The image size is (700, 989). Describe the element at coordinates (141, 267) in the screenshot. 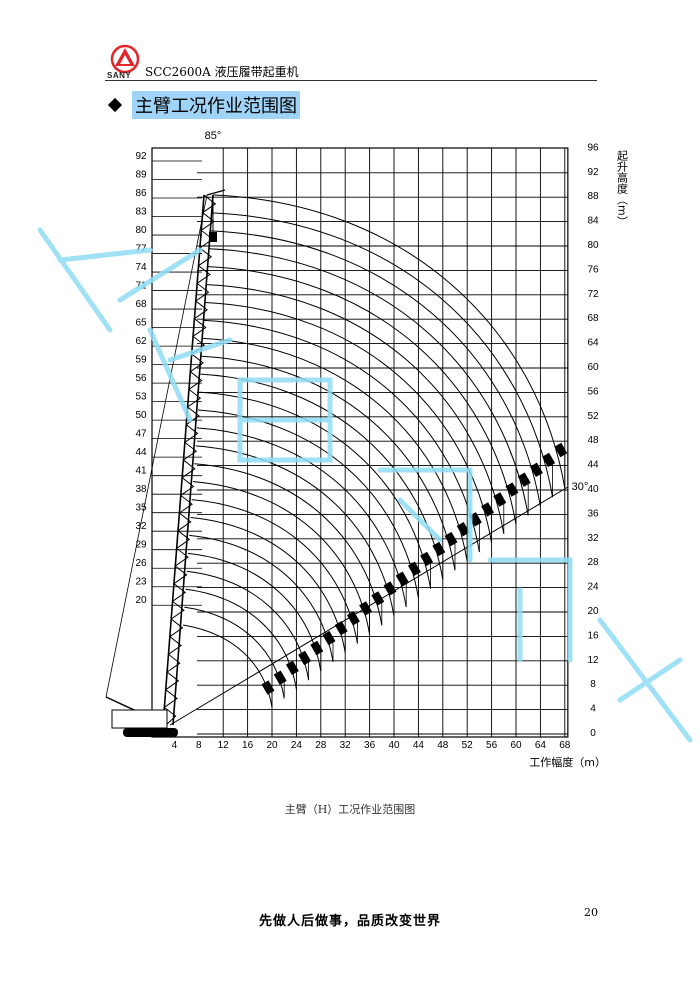

I see `boom-length-label: 74` at that location.